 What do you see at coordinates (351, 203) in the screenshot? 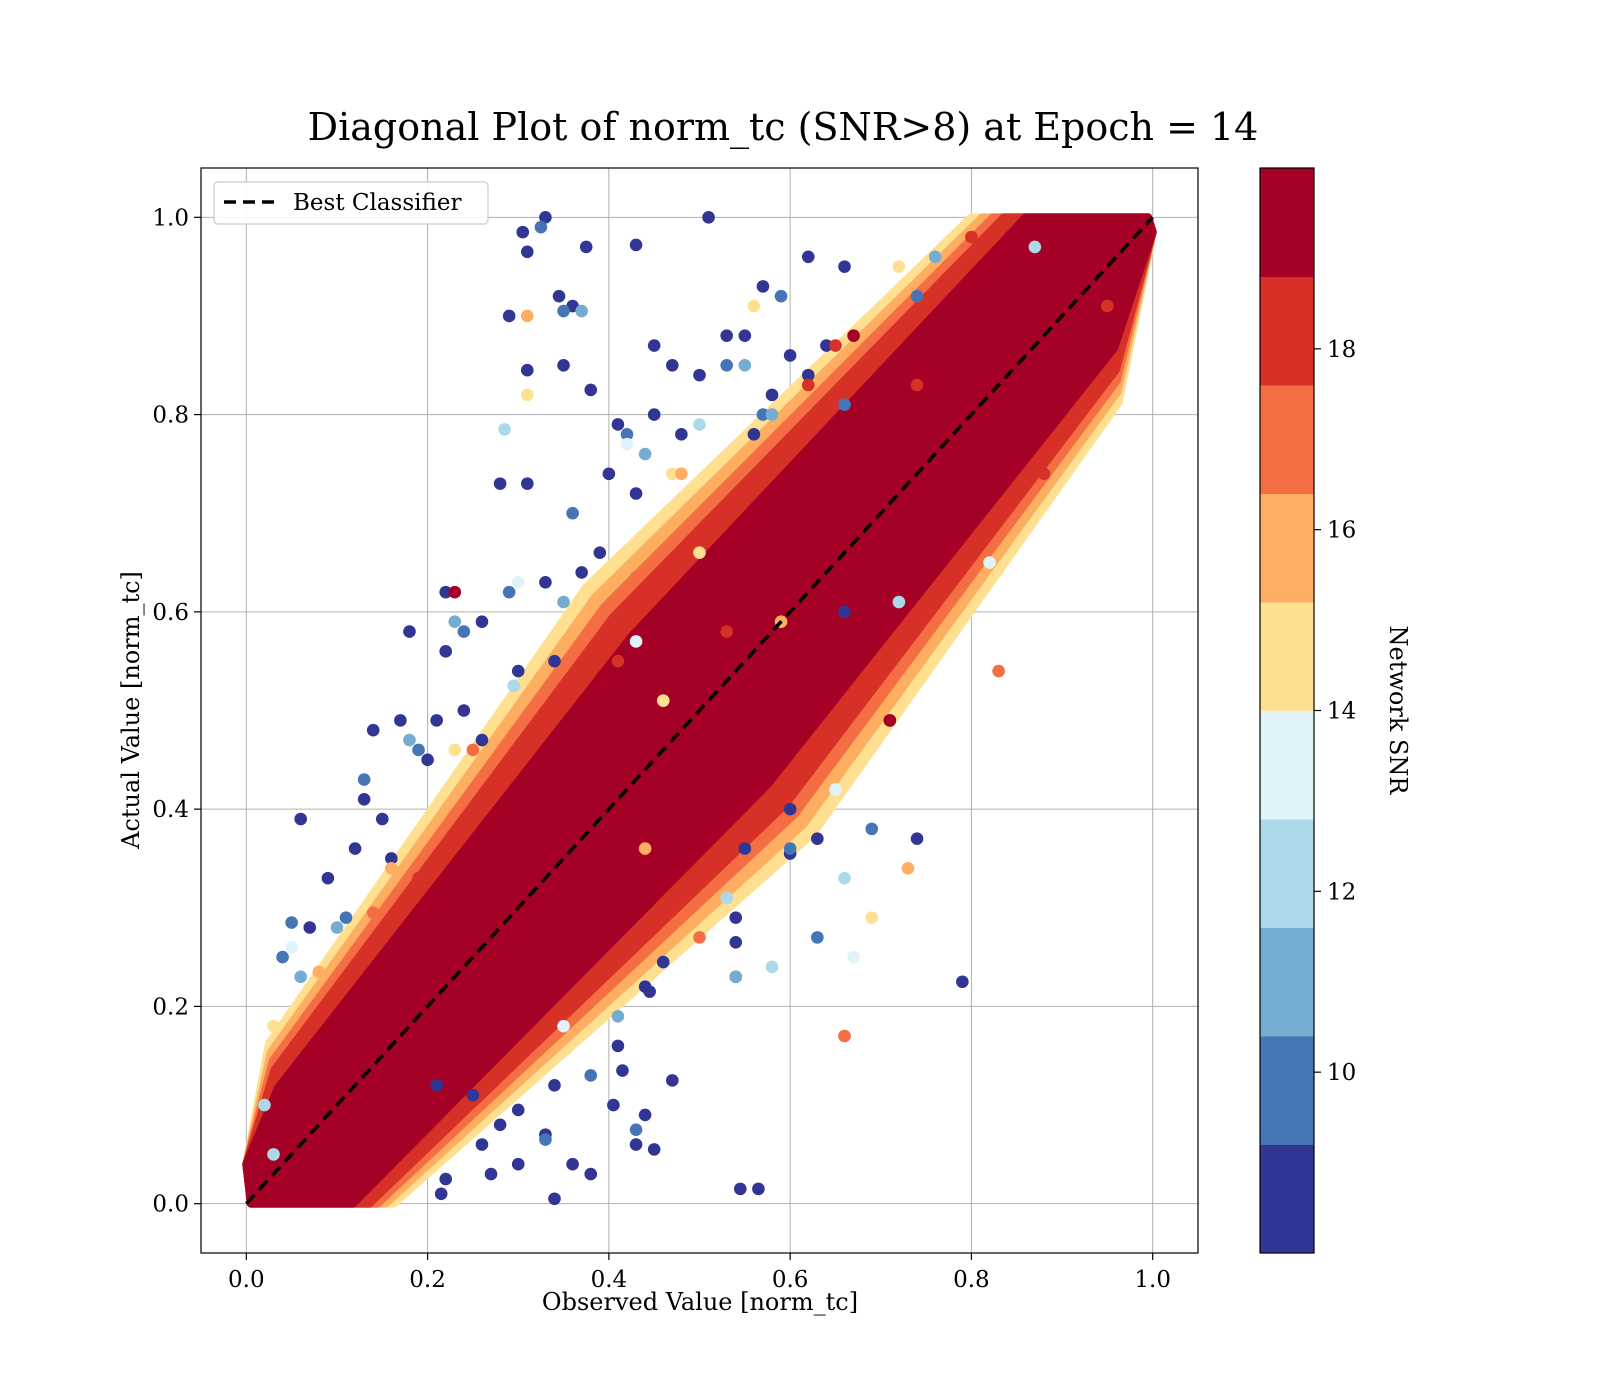
I see `legend: Best Classifier` at bounding box center [351, 203].